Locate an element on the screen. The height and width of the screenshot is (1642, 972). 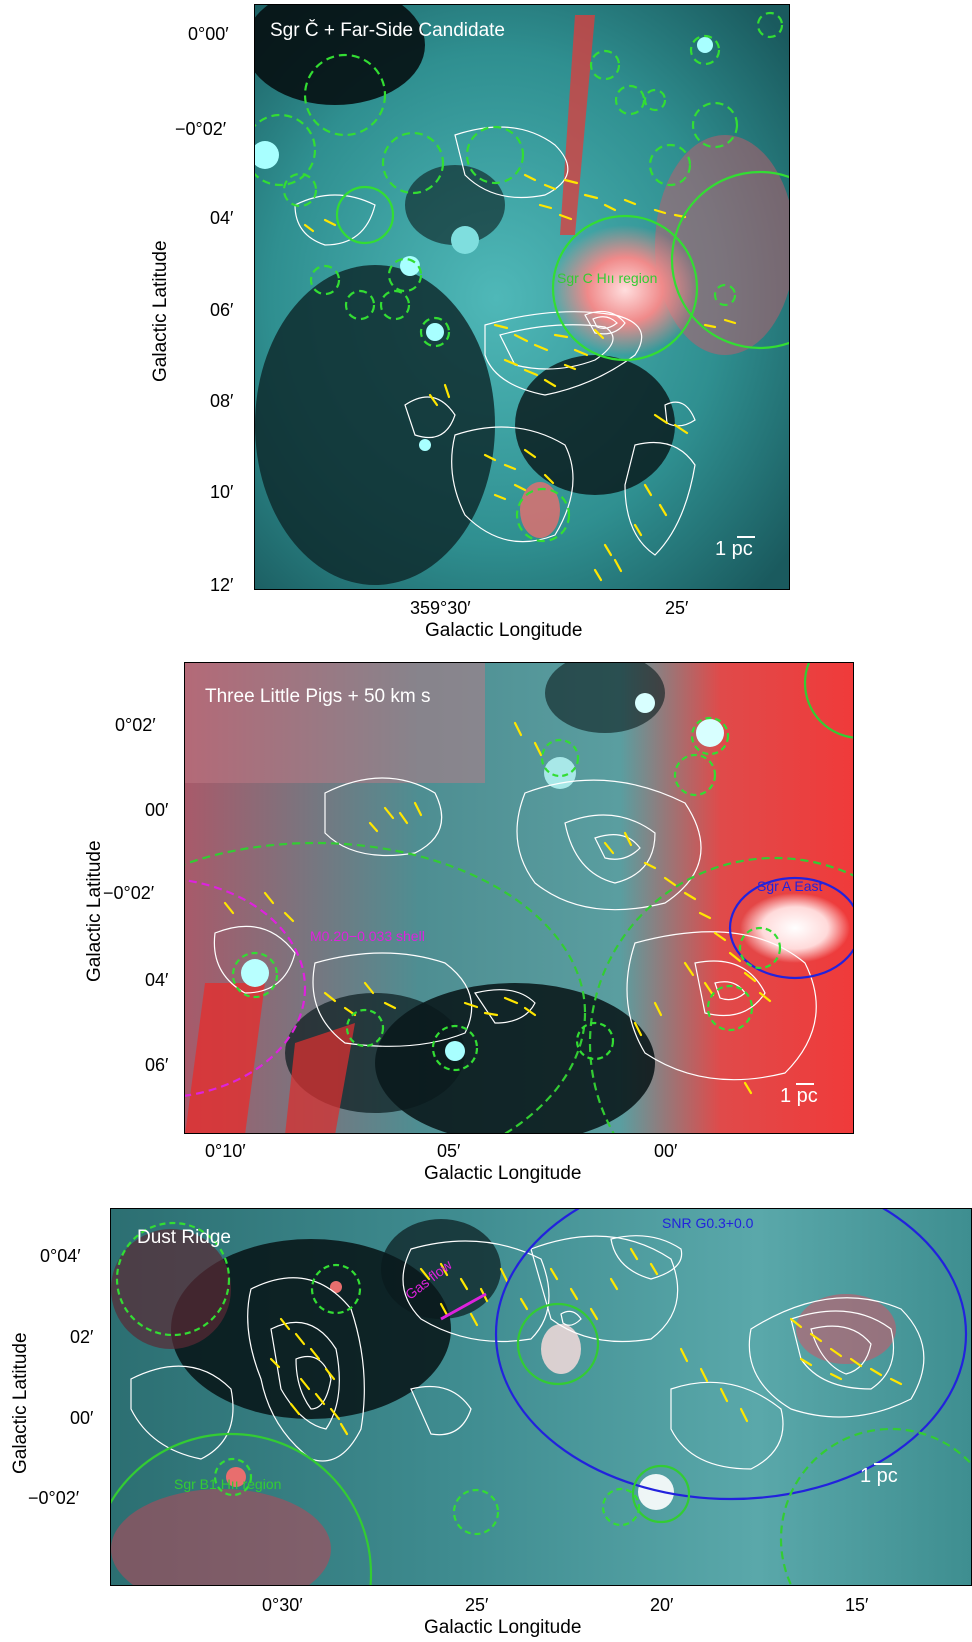
panel-1-xlabel: Galactic Longitude is located at coordinates (504, 630).